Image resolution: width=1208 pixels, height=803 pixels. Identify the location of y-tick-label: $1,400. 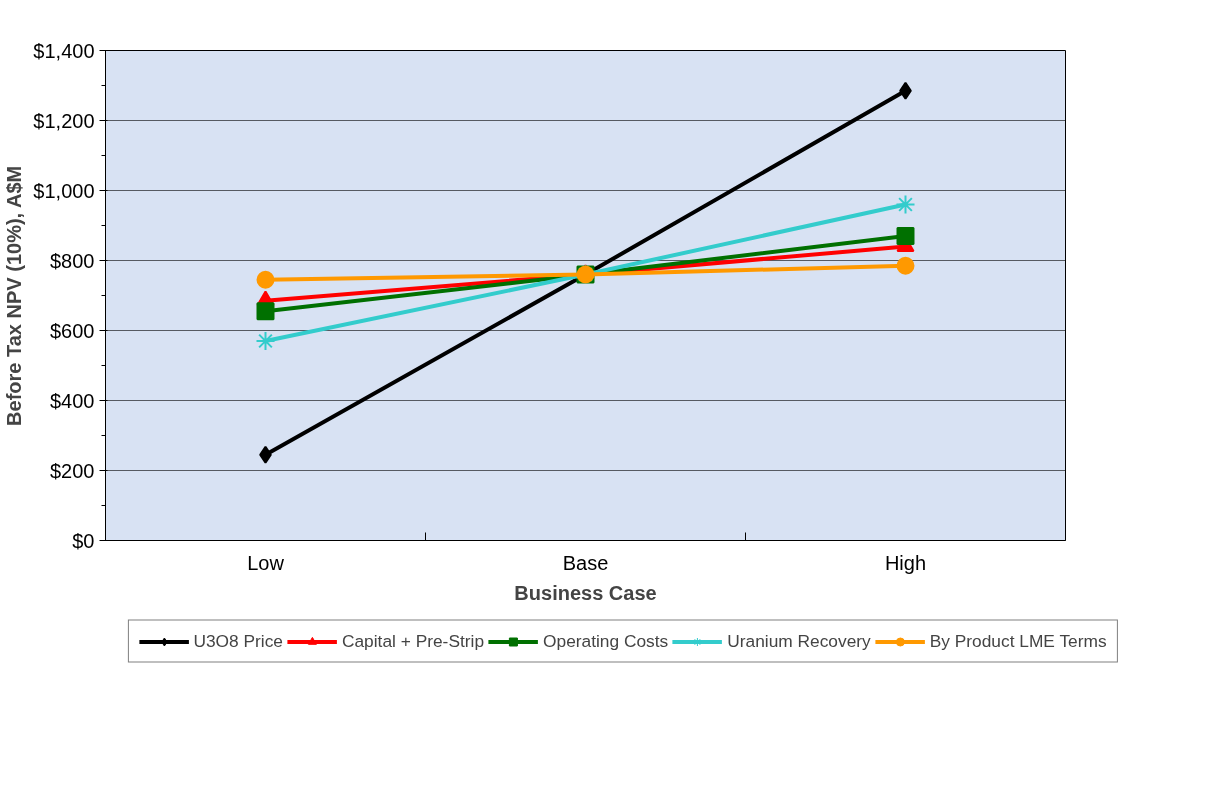
(64, 50).